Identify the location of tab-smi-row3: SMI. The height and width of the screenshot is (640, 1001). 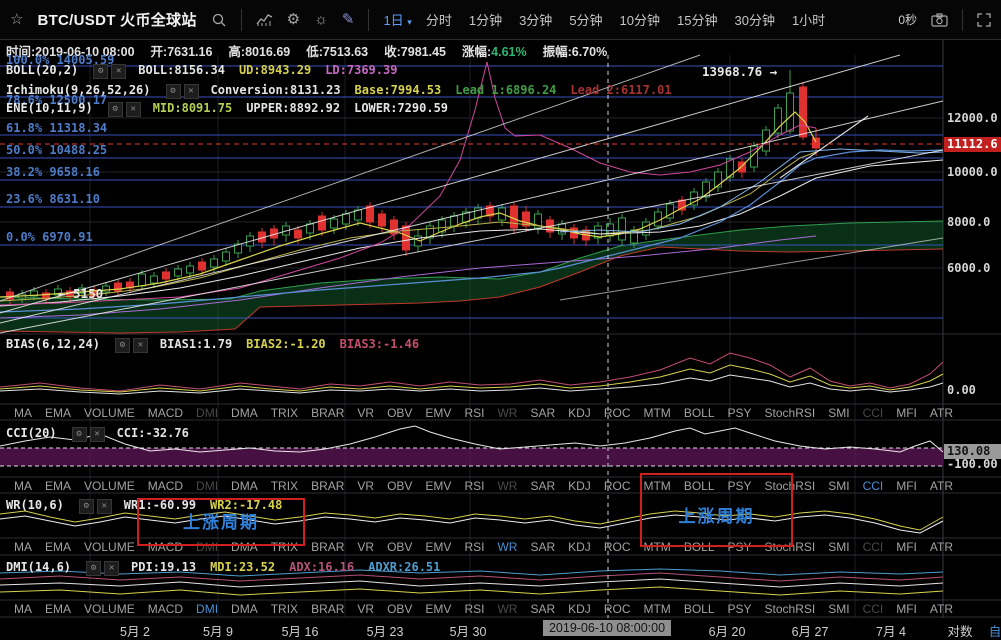
(839, 546).